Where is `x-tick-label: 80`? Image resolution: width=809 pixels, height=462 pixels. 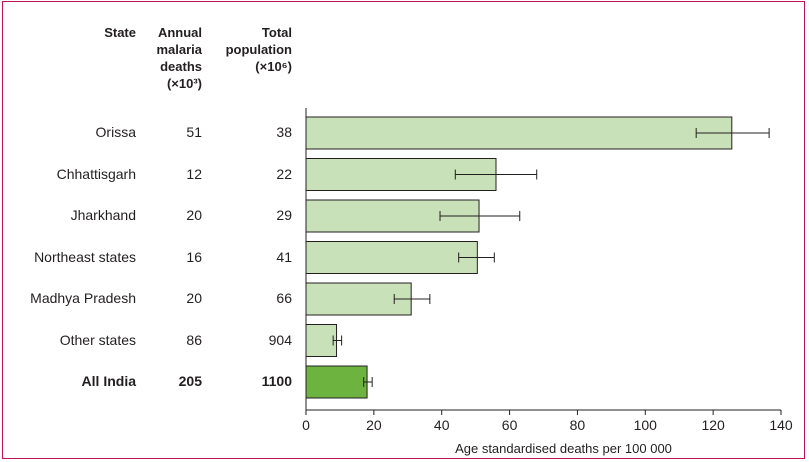 x-tick-label: 80 is located at coordinates (578, 425).